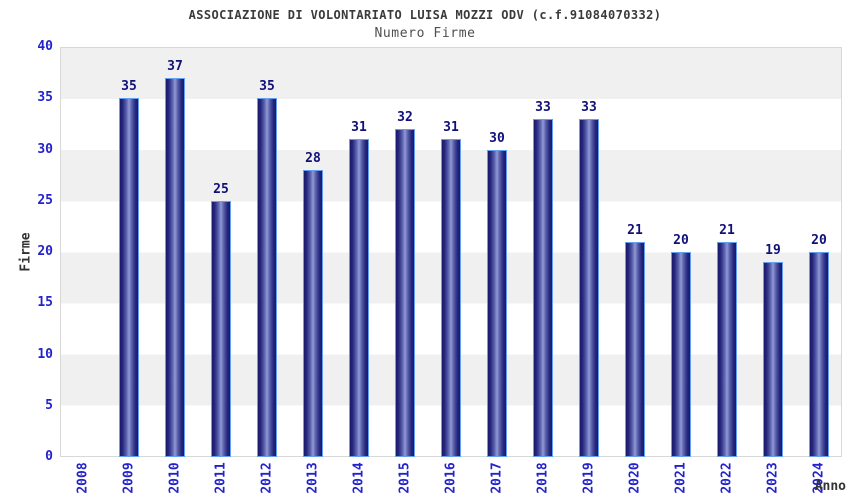  I want to click on bar-value-label: 25, so click(221, 189).